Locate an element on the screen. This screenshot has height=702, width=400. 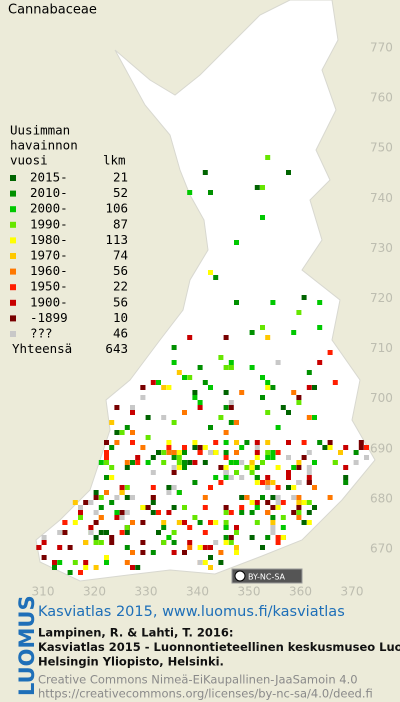
legend-label: 1960- is located at coordinates (49, 270).